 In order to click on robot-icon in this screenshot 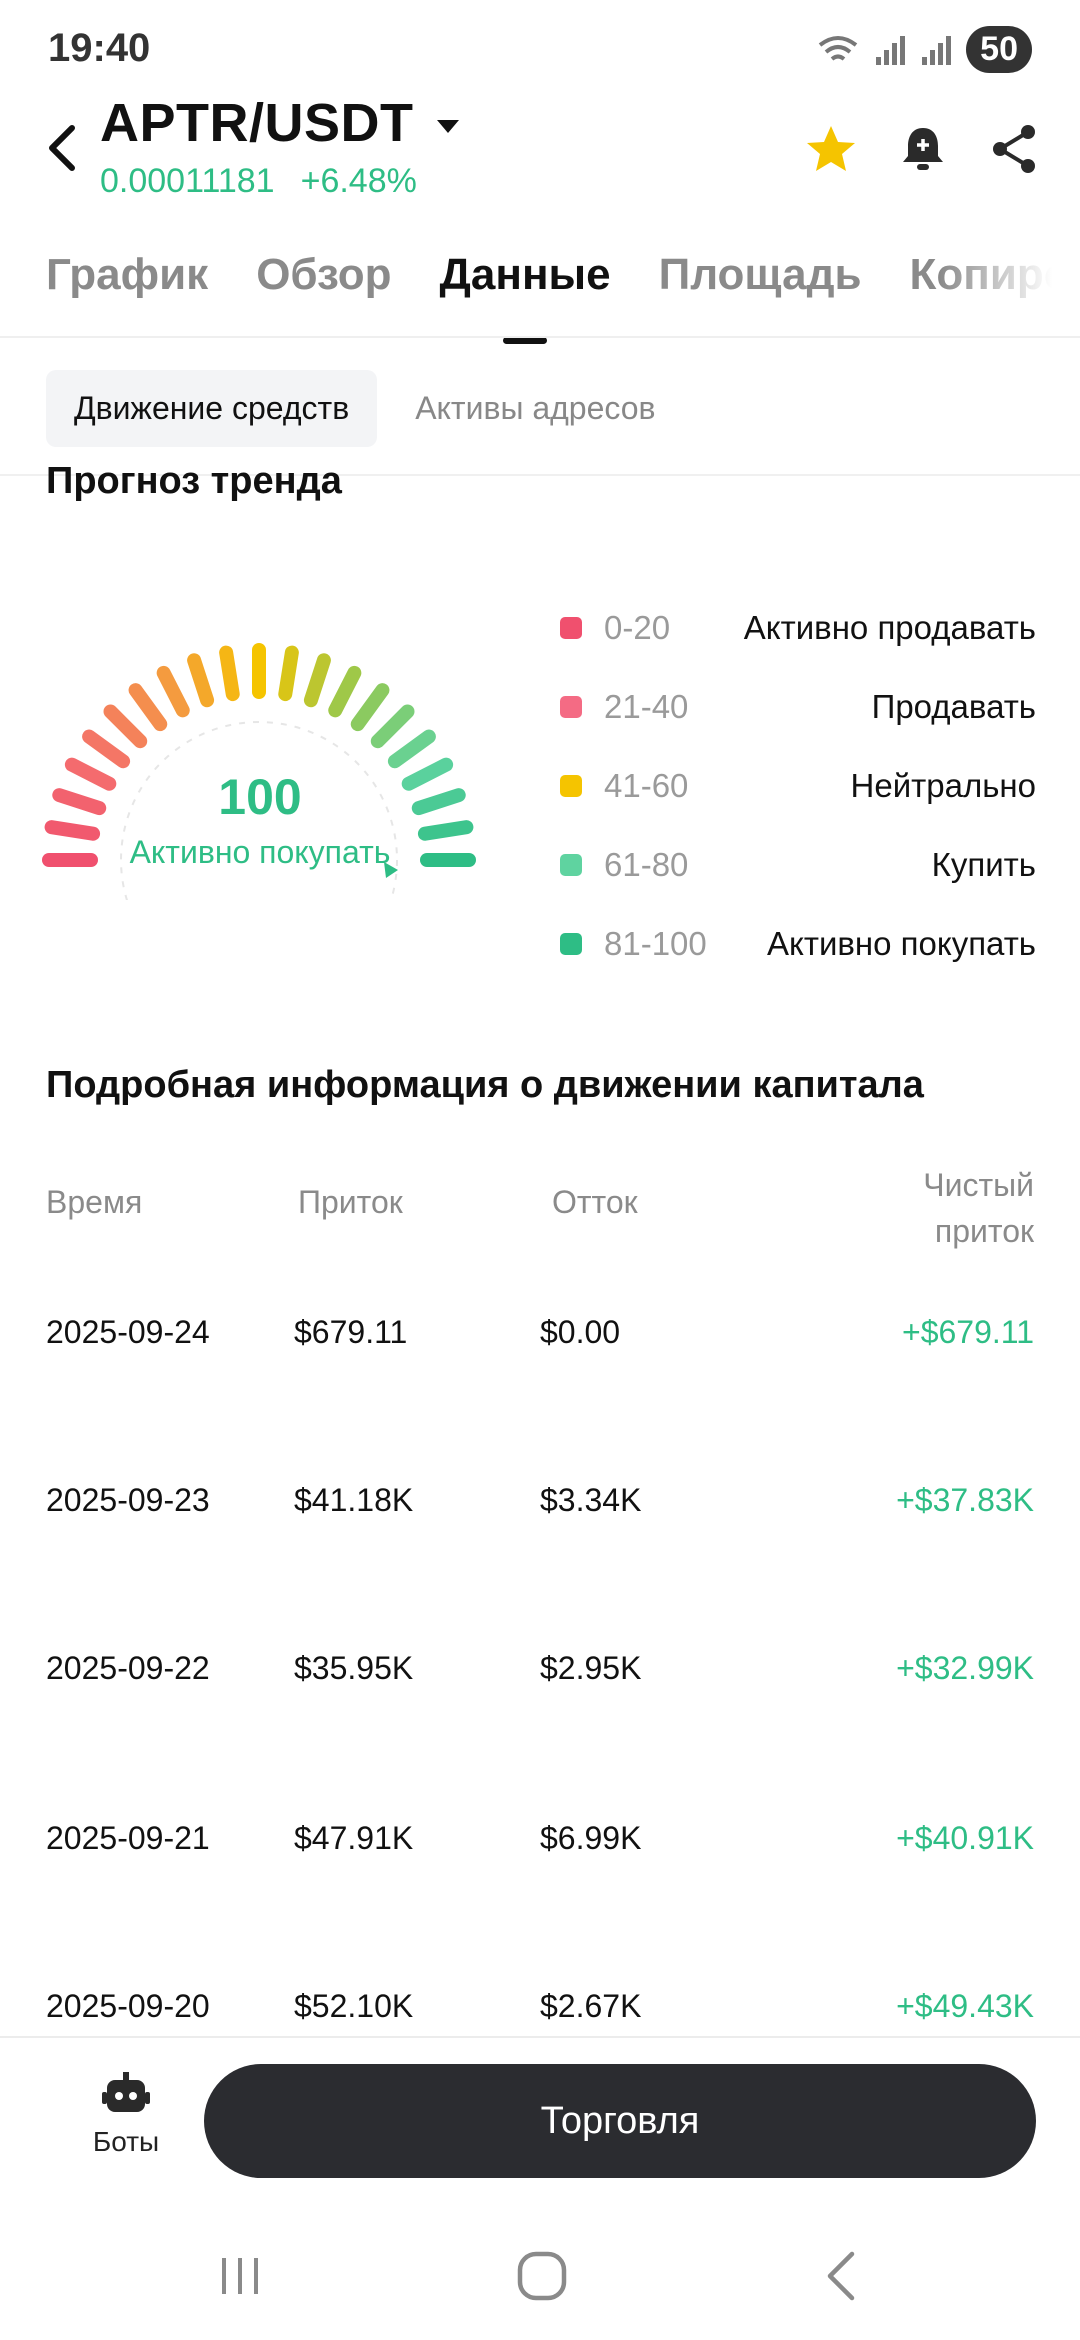, I will do `click(126, 2092)`.